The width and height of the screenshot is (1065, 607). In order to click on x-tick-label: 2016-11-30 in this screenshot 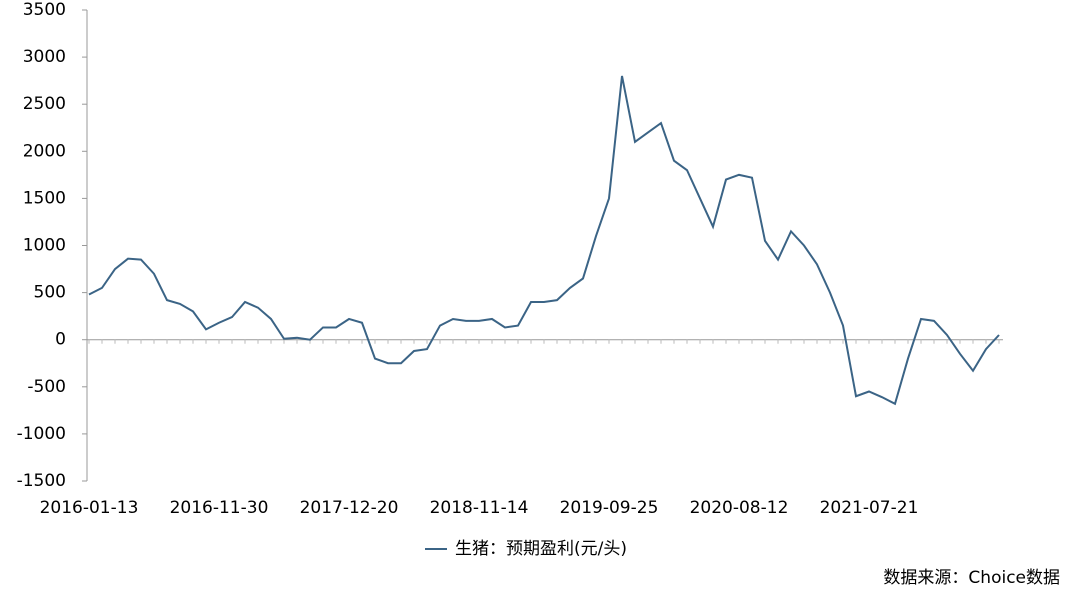, I will do `click(219, 508)`.